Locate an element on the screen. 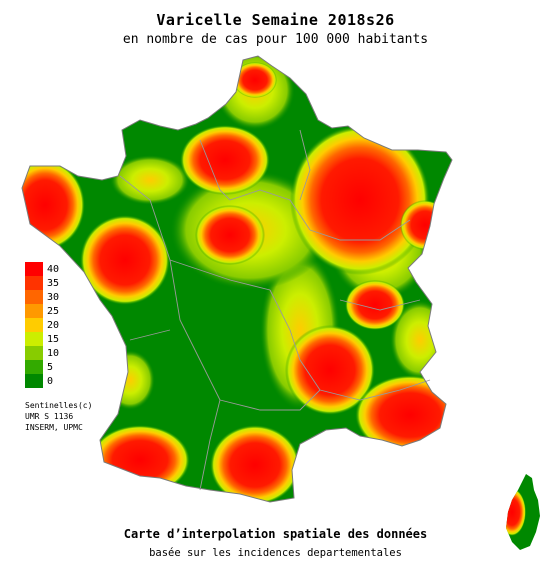 This screenshot has height=574, width=551. legend-color-scale is located at coordinates (34, 325).